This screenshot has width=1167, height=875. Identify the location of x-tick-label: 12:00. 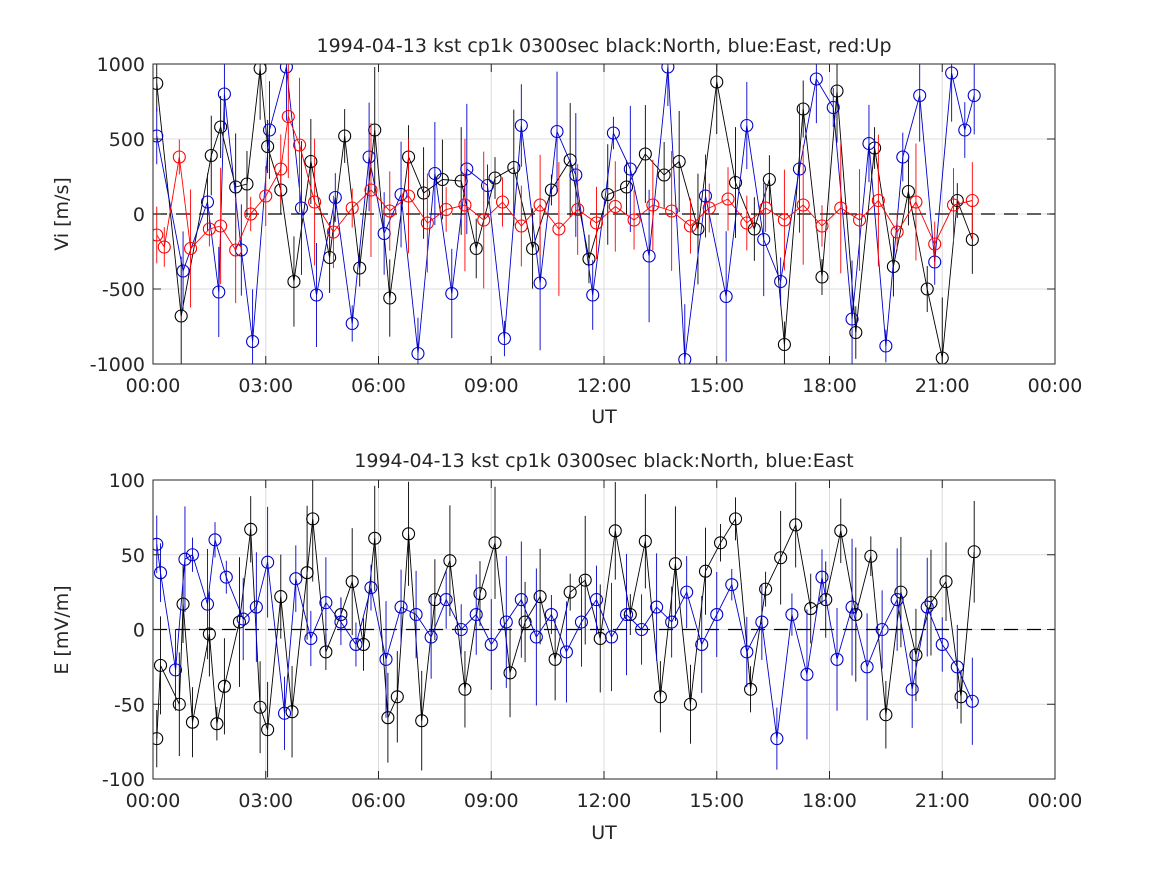
(604, 386).